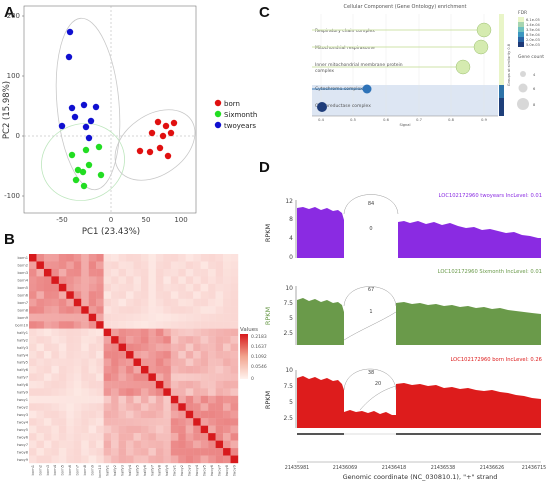 This screenshot has width=550, height=486. What do you see at coordinates (22, 408) in the screenshot?
I see `heatmap-row-label: twoy2` at bounding box center [22, 408].